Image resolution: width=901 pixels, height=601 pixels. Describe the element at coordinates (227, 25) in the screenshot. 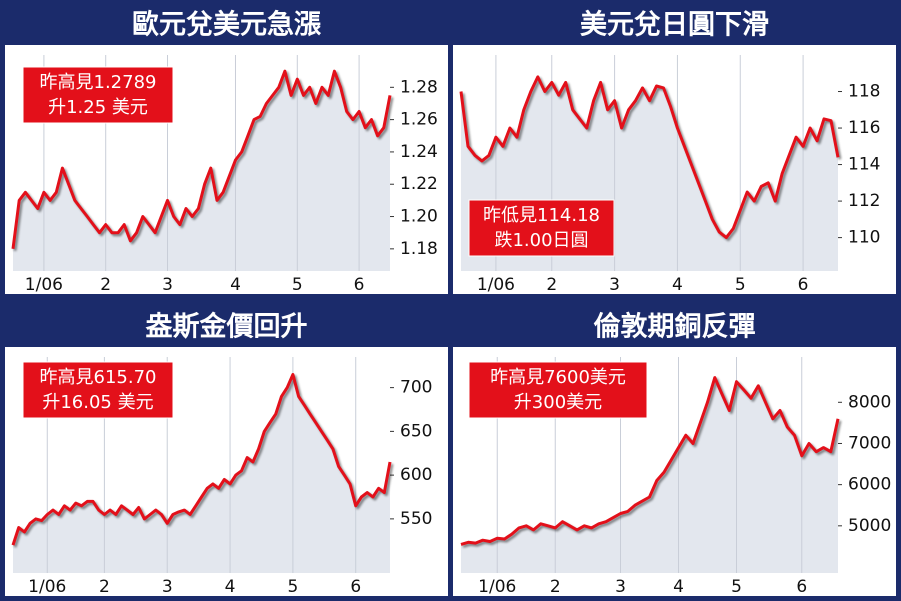

I see `panel-title: 歐元兌美元急漲` at that location.